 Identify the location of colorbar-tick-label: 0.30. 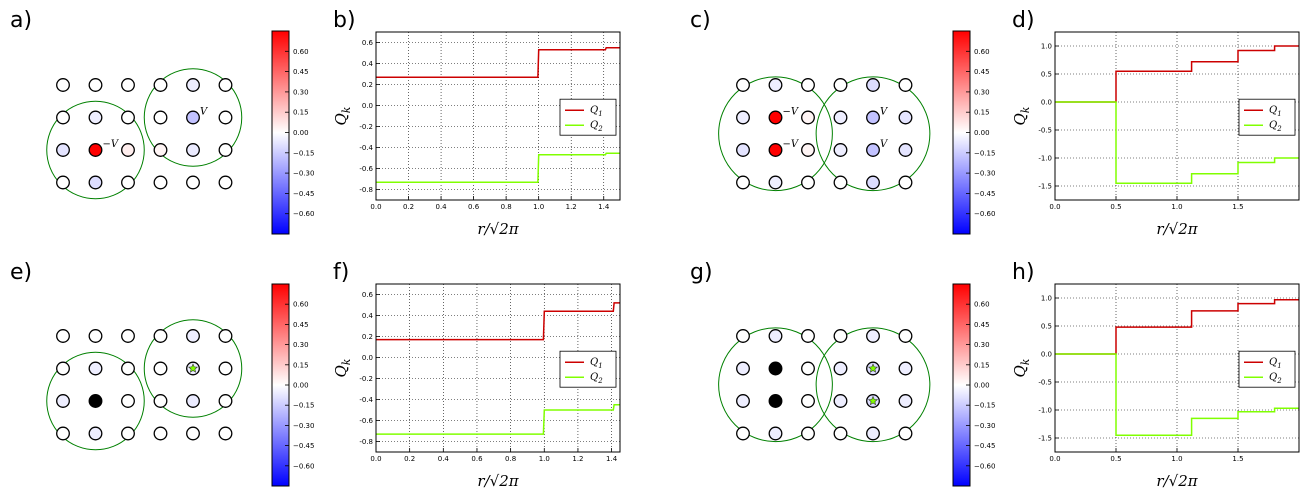
(301, 345).